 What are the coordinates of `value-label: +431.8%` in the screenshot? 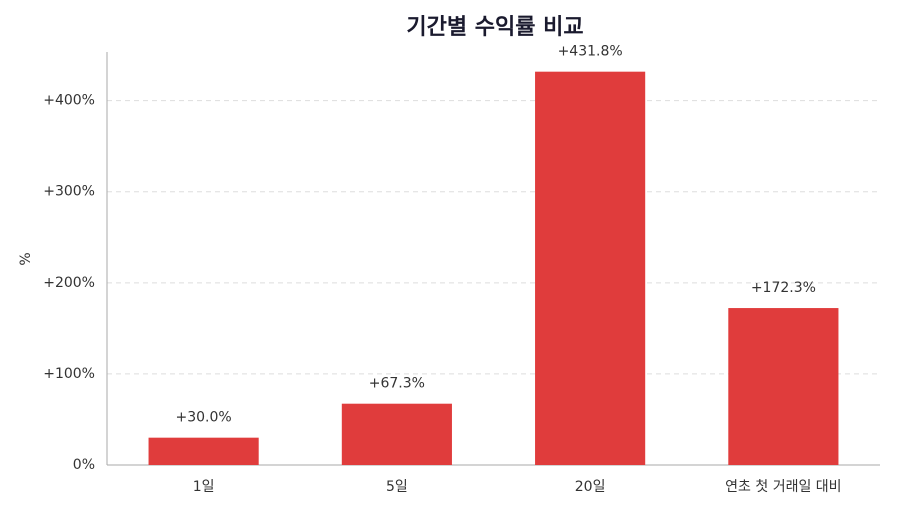 It's located at (590, 52).